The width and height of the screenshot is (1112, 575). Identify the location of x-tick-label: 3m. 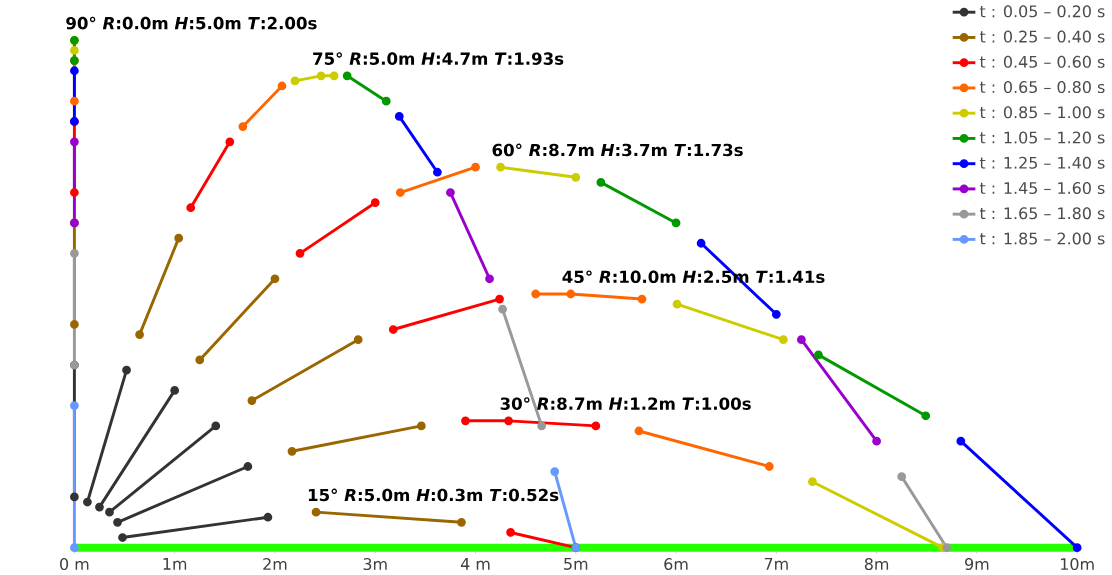
(375, 564).